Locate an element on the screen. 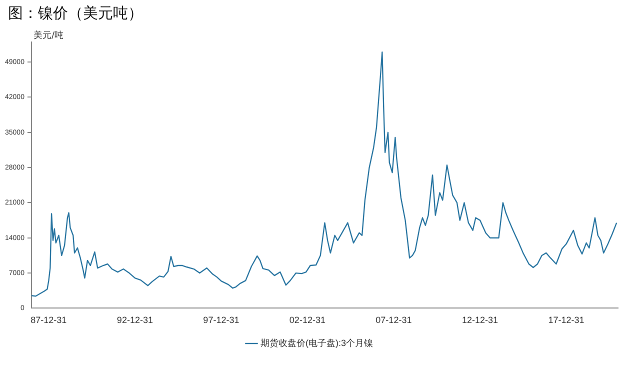  x-tick-label: 12-12-31 is located at coordinates (480, 320).